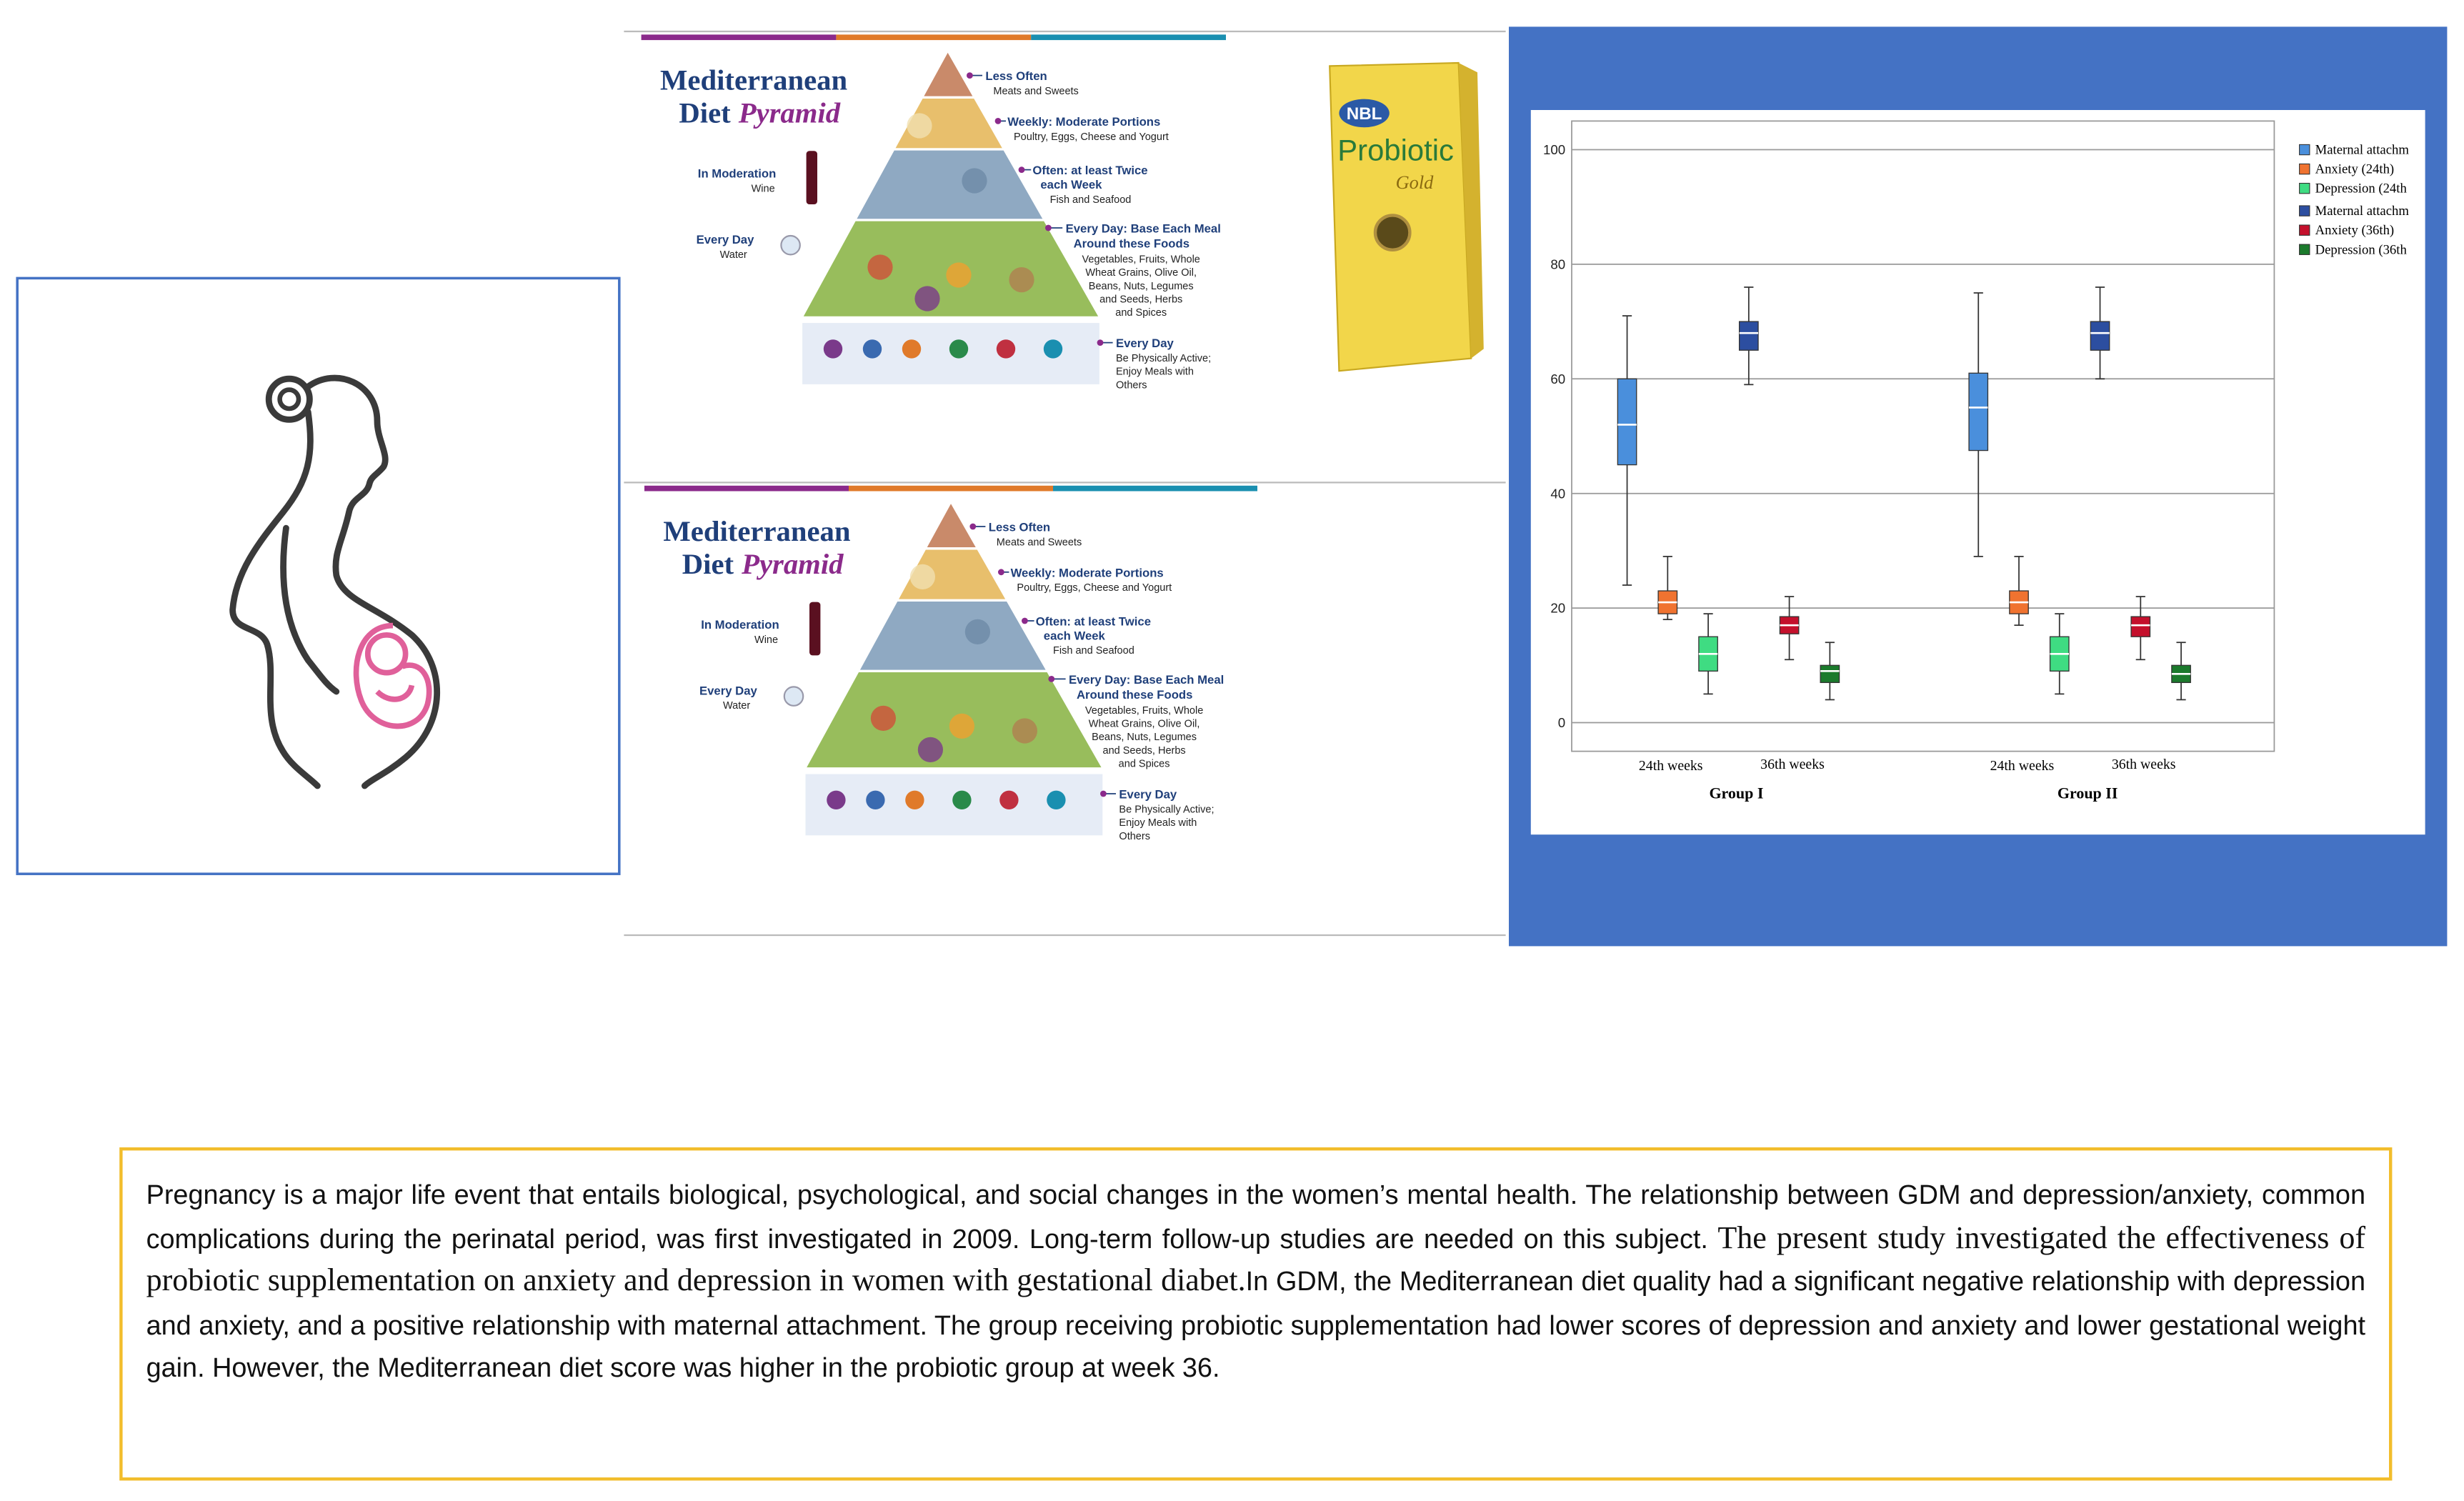 The width and height of the screenshot is (2464, 1501). What do you see at coordinates (2355, 230) in the screenshot?
I see `legend-label: Anxiety (36th)` at bounding box center [2355, 230].